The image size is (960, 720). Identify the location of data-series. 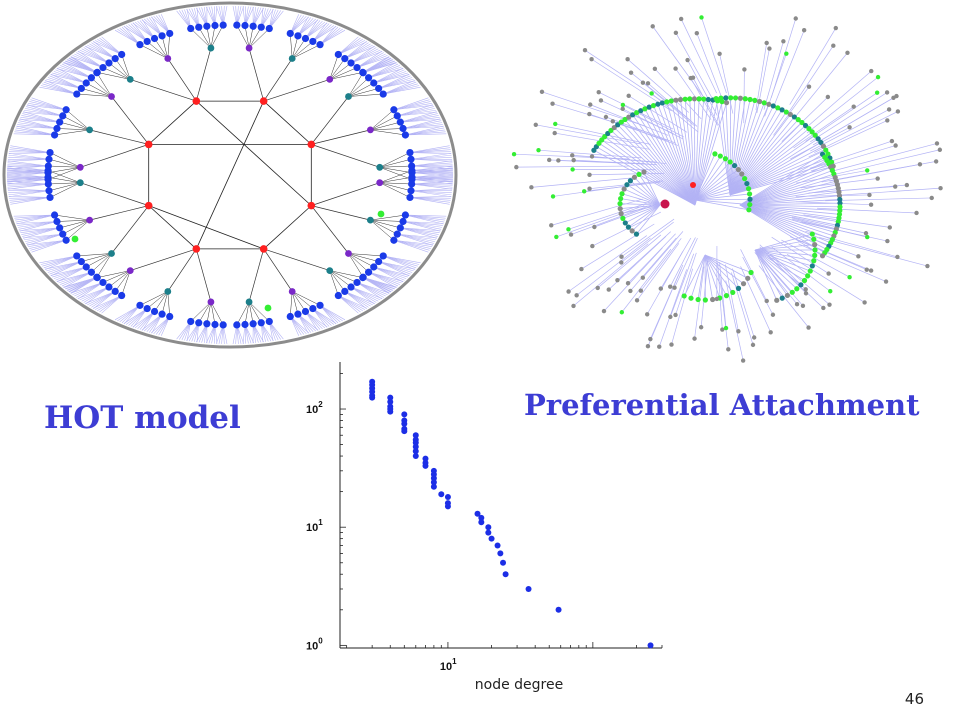
(511, 513).